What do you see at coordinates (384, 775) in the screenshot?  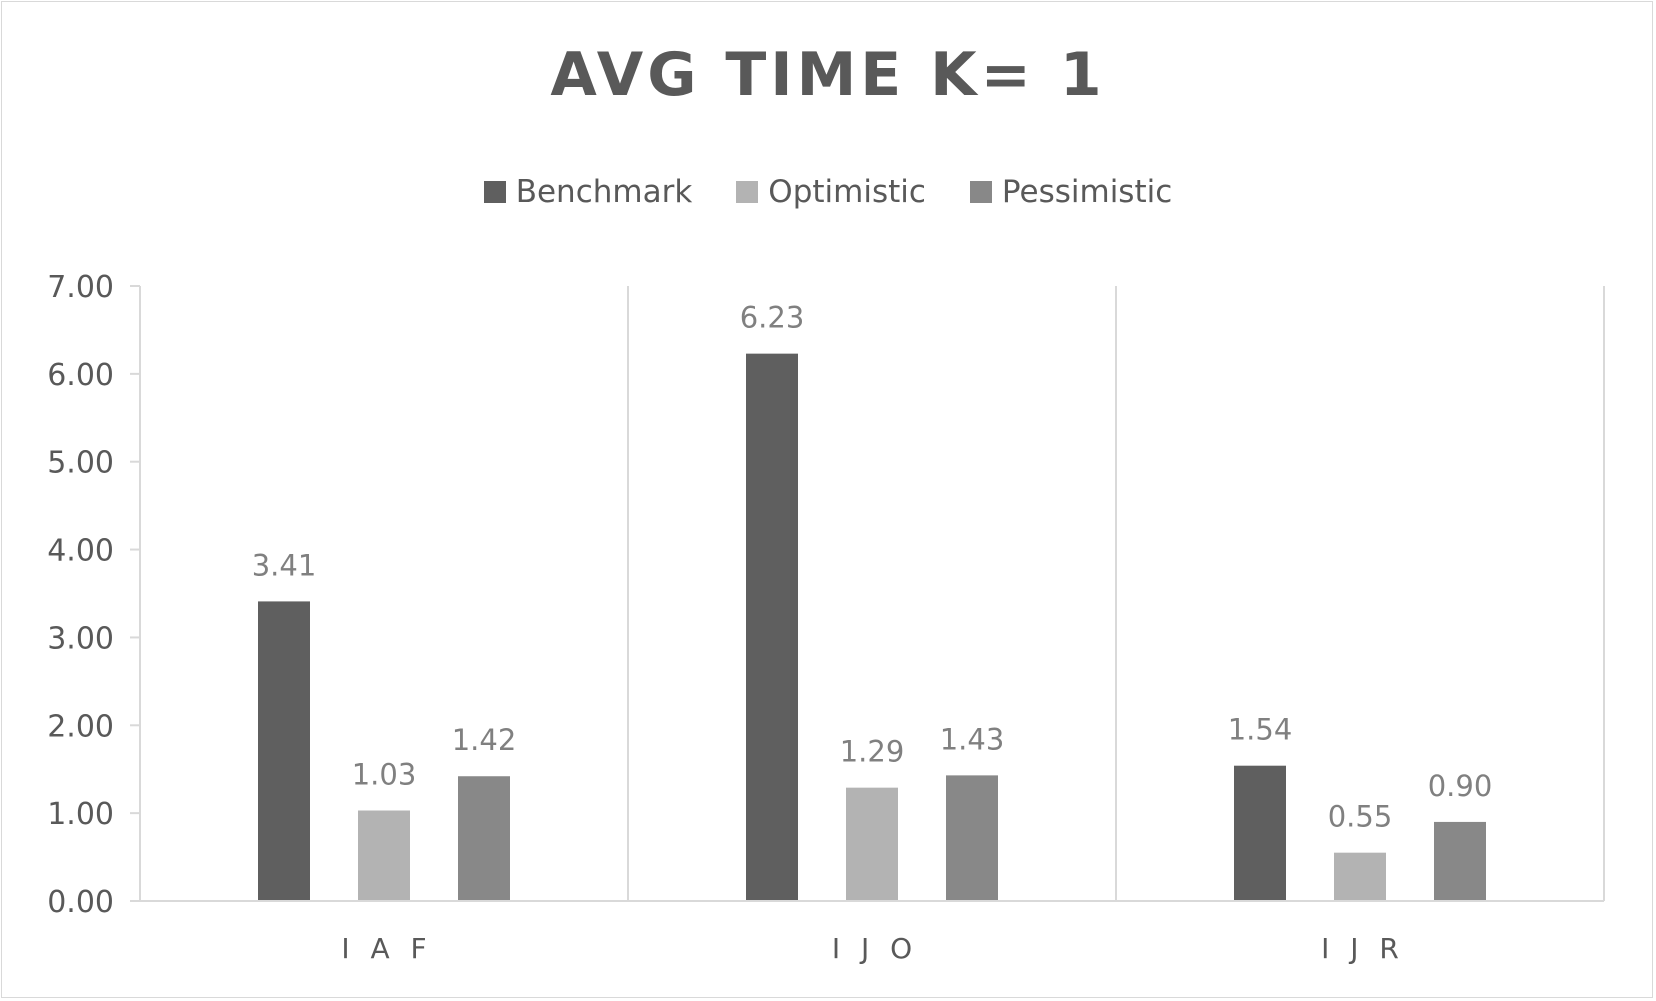 I see `data-label: 1.03` at bounding box center [384, 775].